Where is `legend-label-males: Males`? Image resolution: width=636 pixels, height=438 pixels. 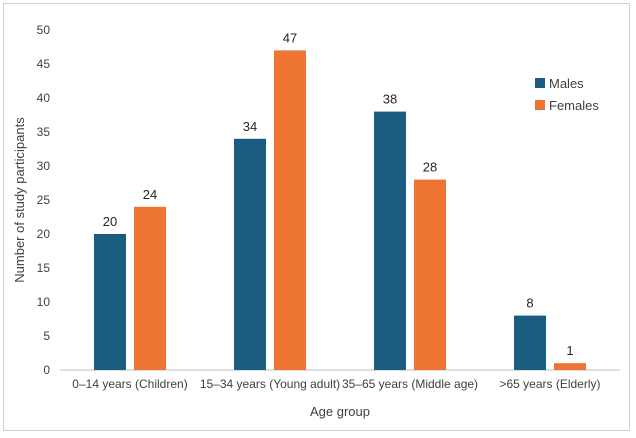 legend-label-males: Males is located at coordinates (566, 83).